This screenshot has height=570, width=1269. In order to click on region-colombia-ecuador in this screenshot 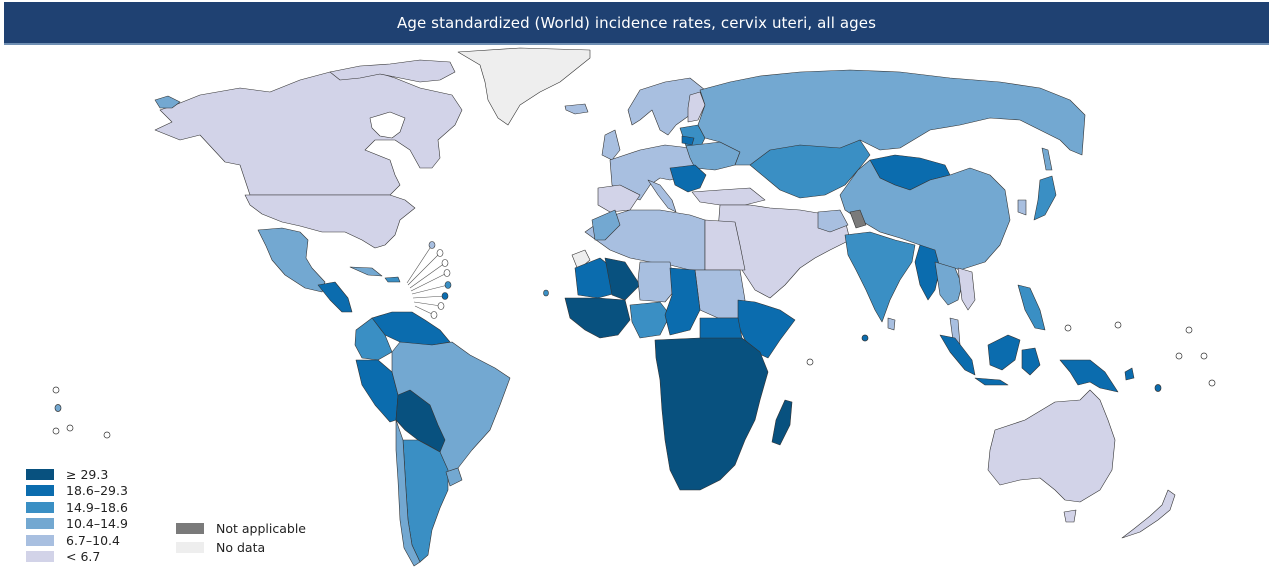, I will do `click(373, 339)`.